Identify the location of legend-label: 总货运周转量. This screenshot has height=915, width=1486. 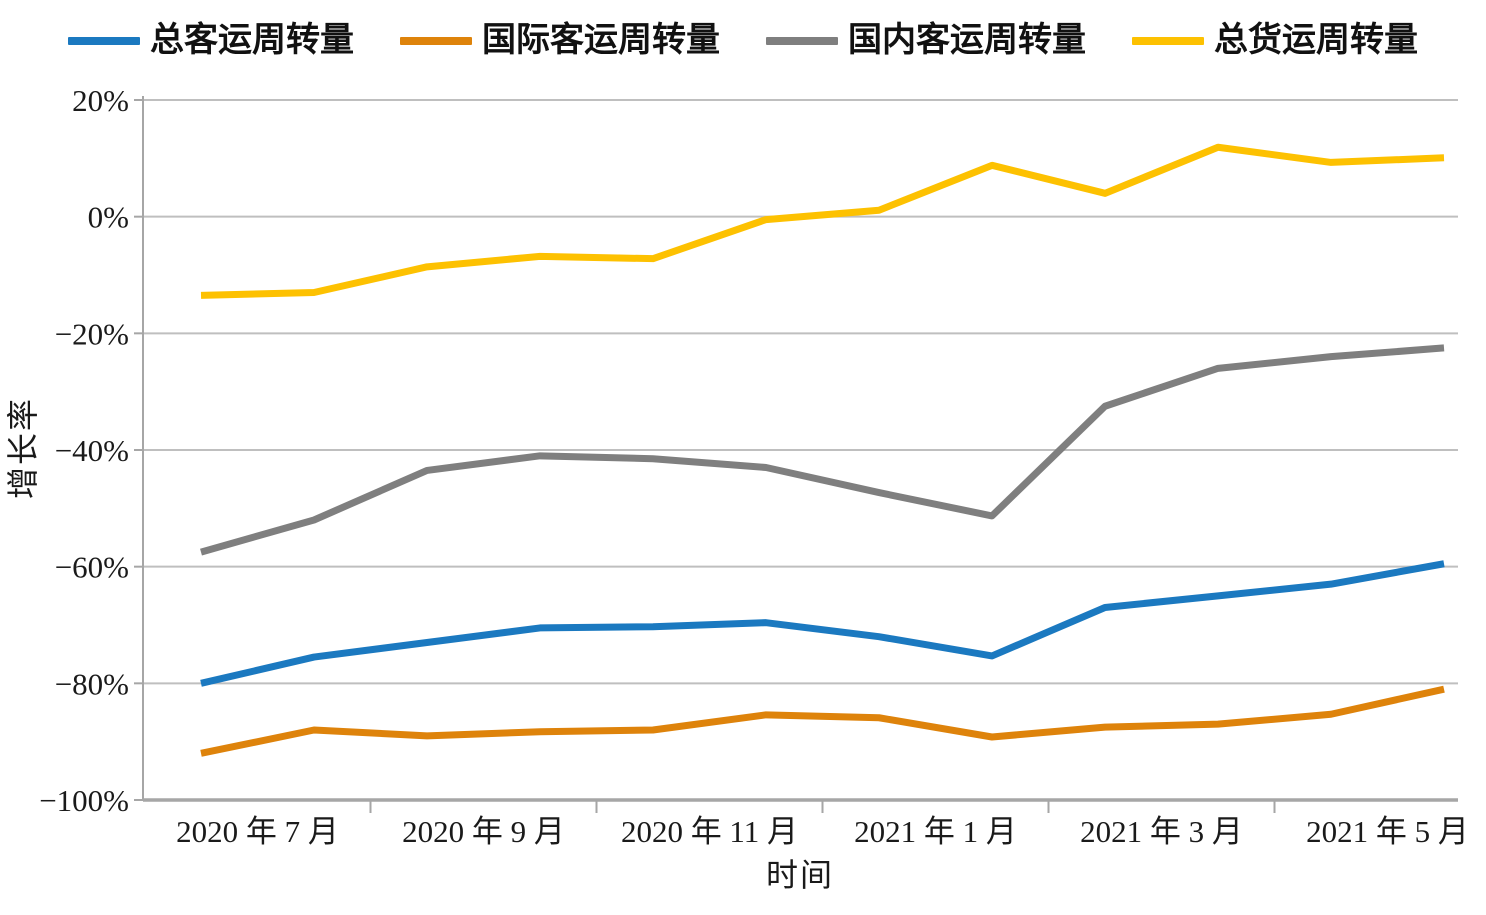
(1316, 40).